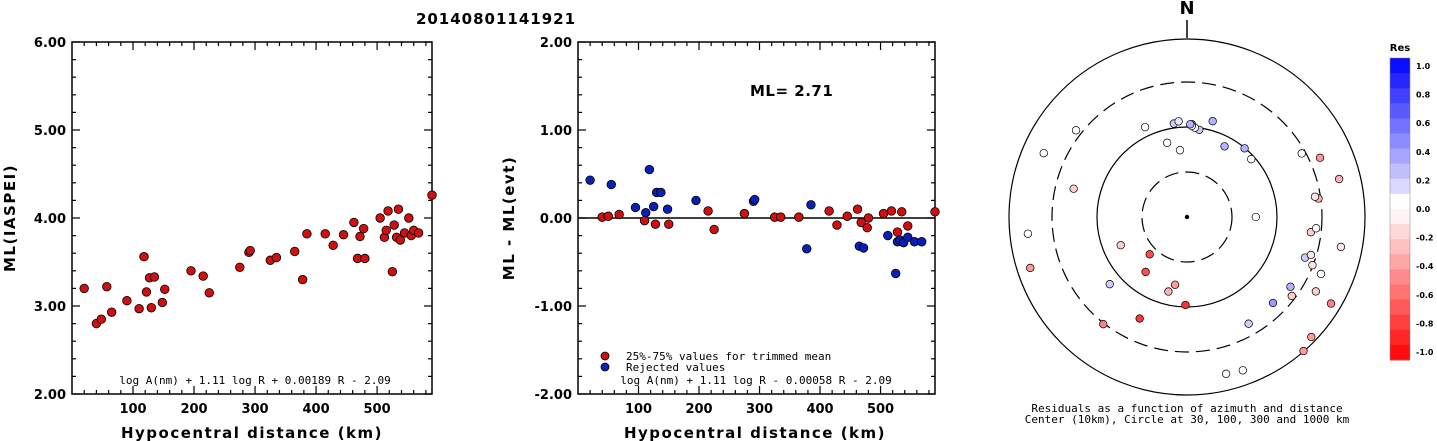 This screenshot has height=441, width=1437. What do you see at coordinates (496, 19) in the screenshot?
I see `figure-title: 20140801141921` at bounding box center [496, 19].